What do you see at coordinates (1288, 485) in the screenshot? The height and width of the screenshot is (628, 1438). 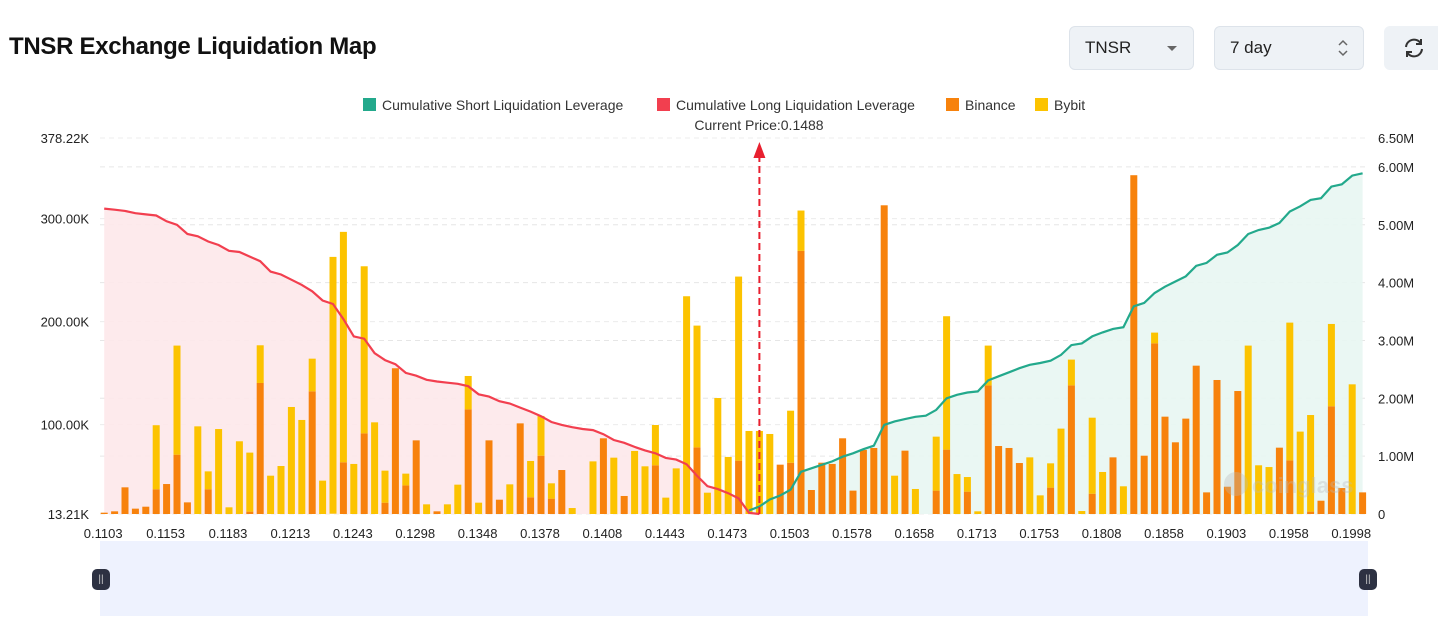 I see `coinglass-watermark: coinglass` at bounding box center [1288, 485].